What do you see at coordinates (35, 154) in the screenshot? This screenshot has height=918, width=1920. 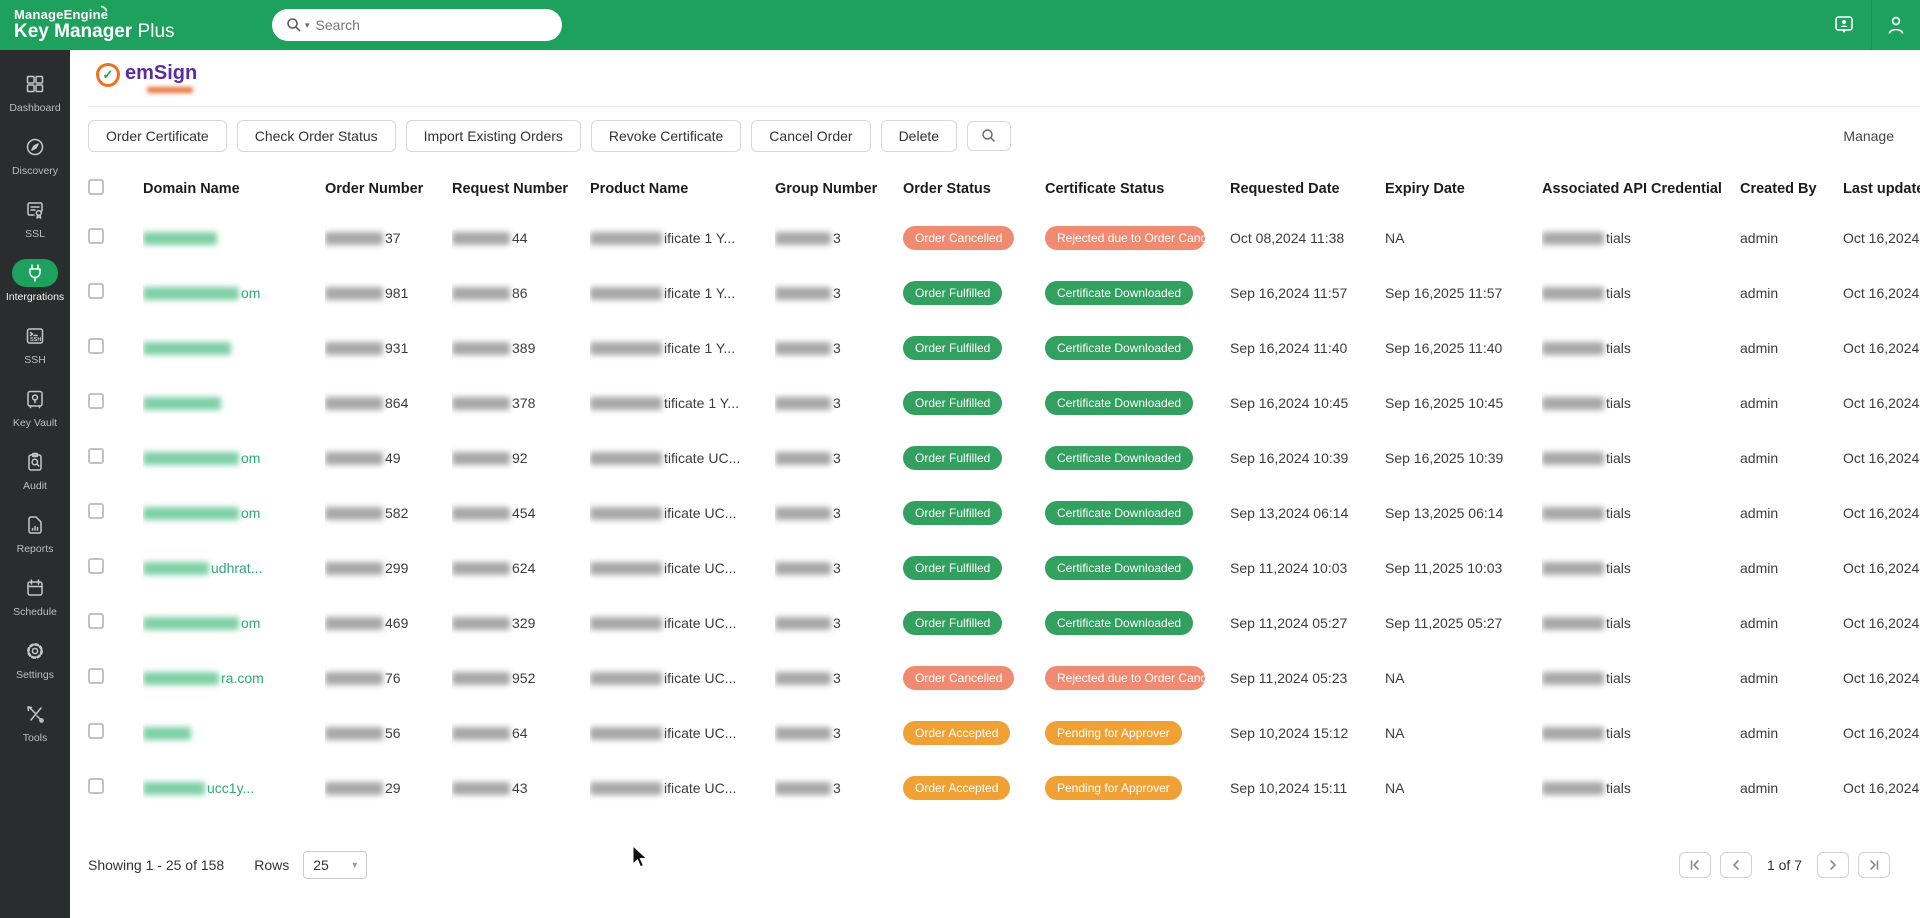 I see `sidebar-item-discovery: Discovery` at bounding box center [35, 154].